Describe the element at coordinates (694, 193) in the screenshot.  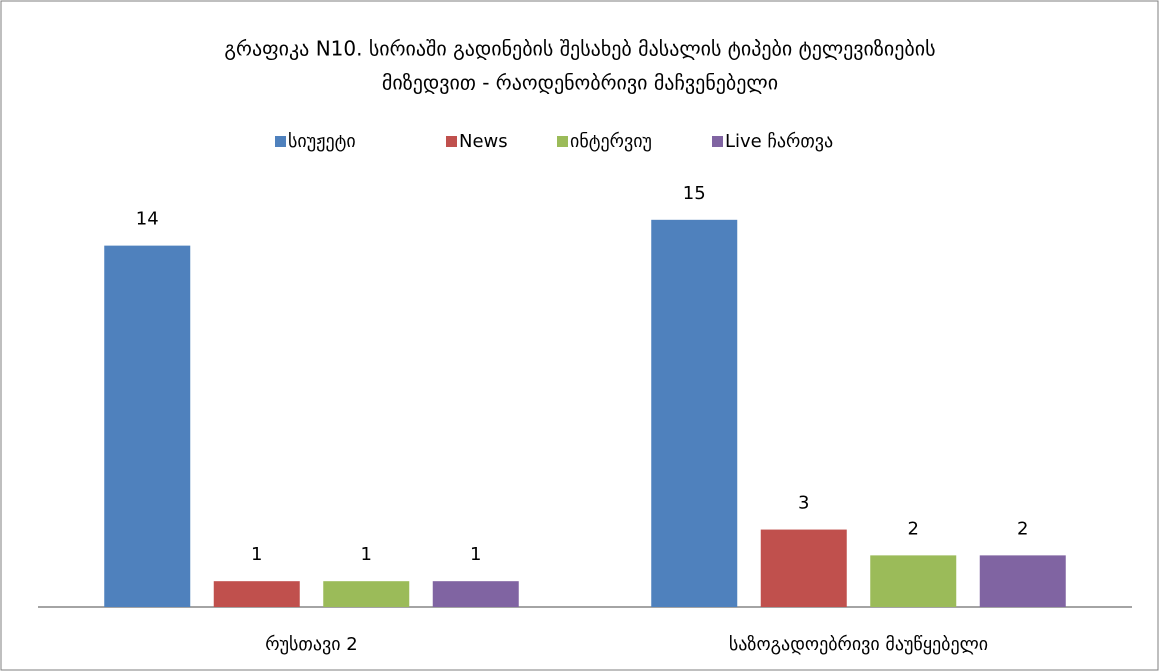
I see `data-label: 15` at that location.